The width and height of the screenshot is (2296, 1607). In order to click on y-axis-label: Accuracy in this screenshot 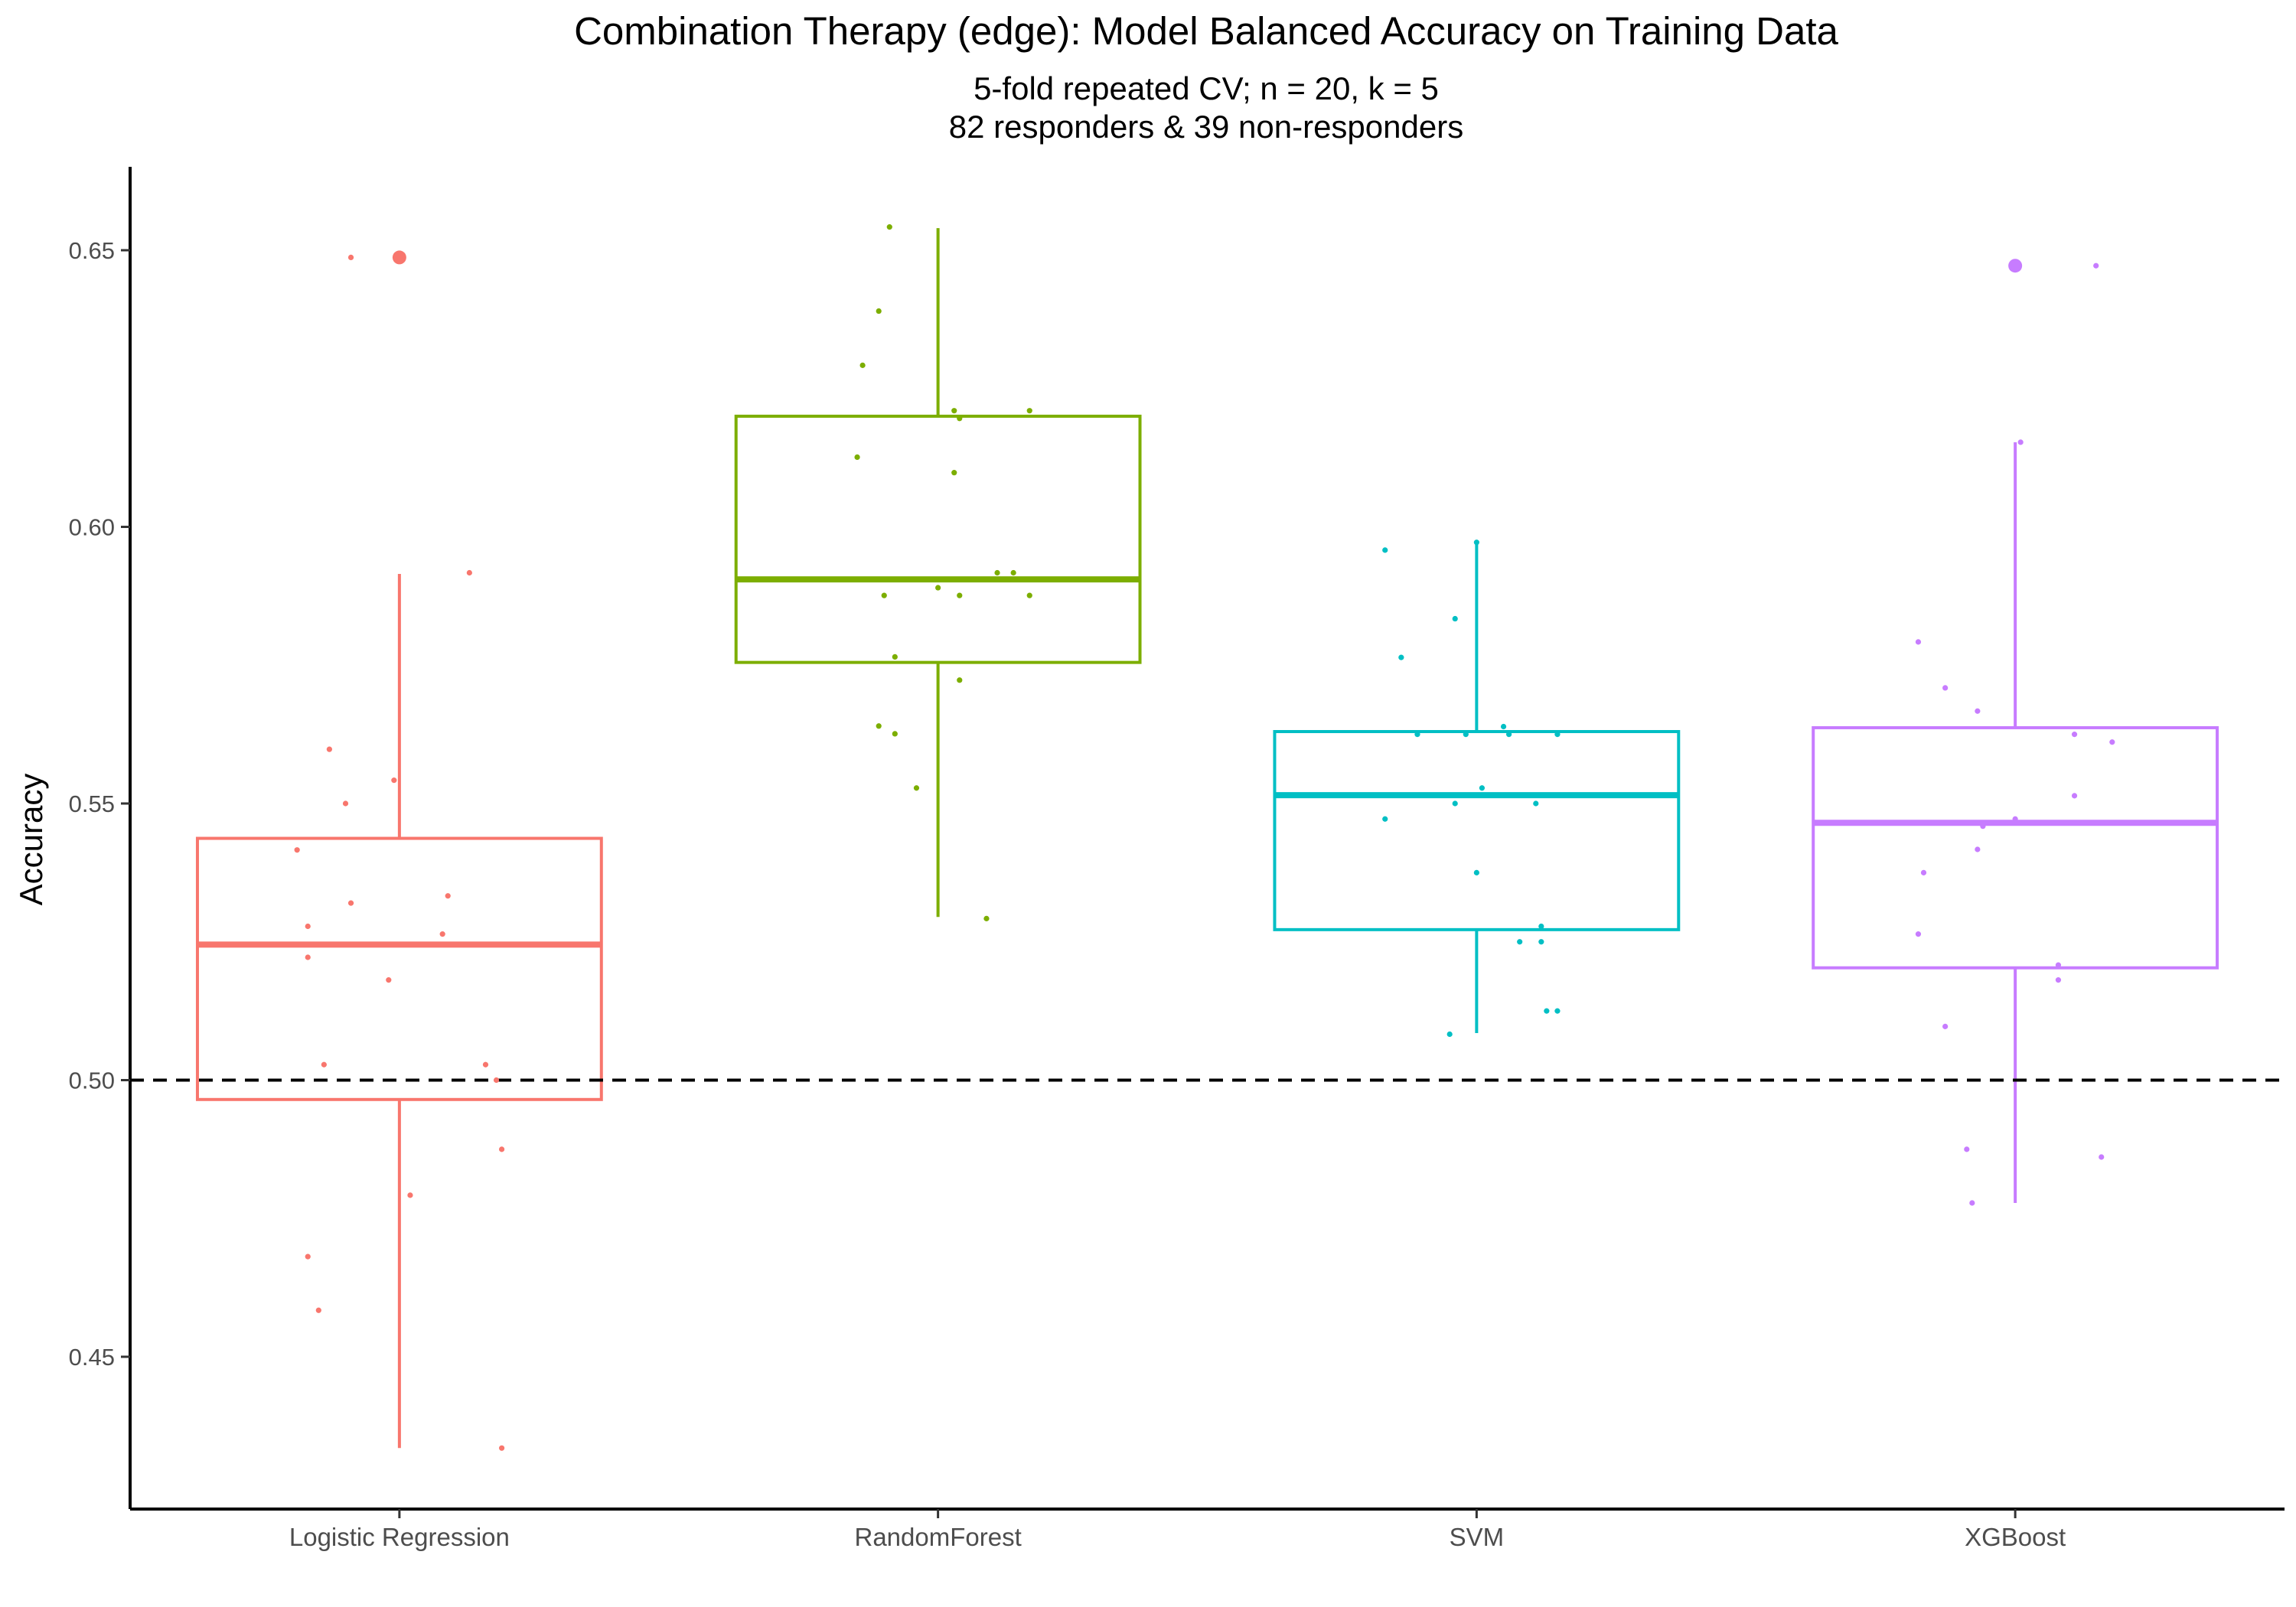, I will do `click(31, 840)`.